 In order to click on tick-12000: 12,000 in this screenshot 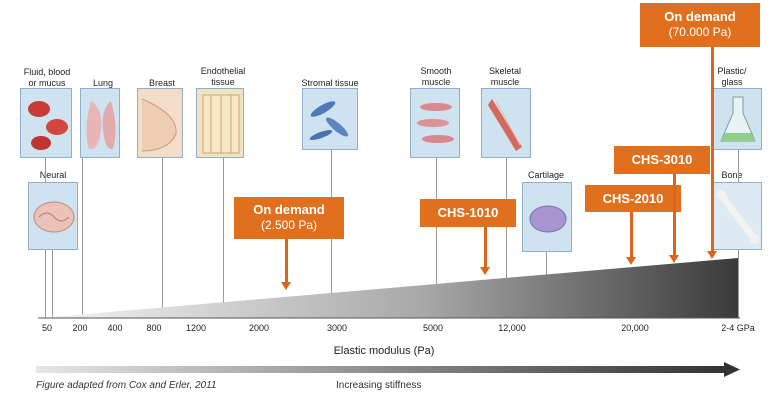, I will do `click(512, 328)`.